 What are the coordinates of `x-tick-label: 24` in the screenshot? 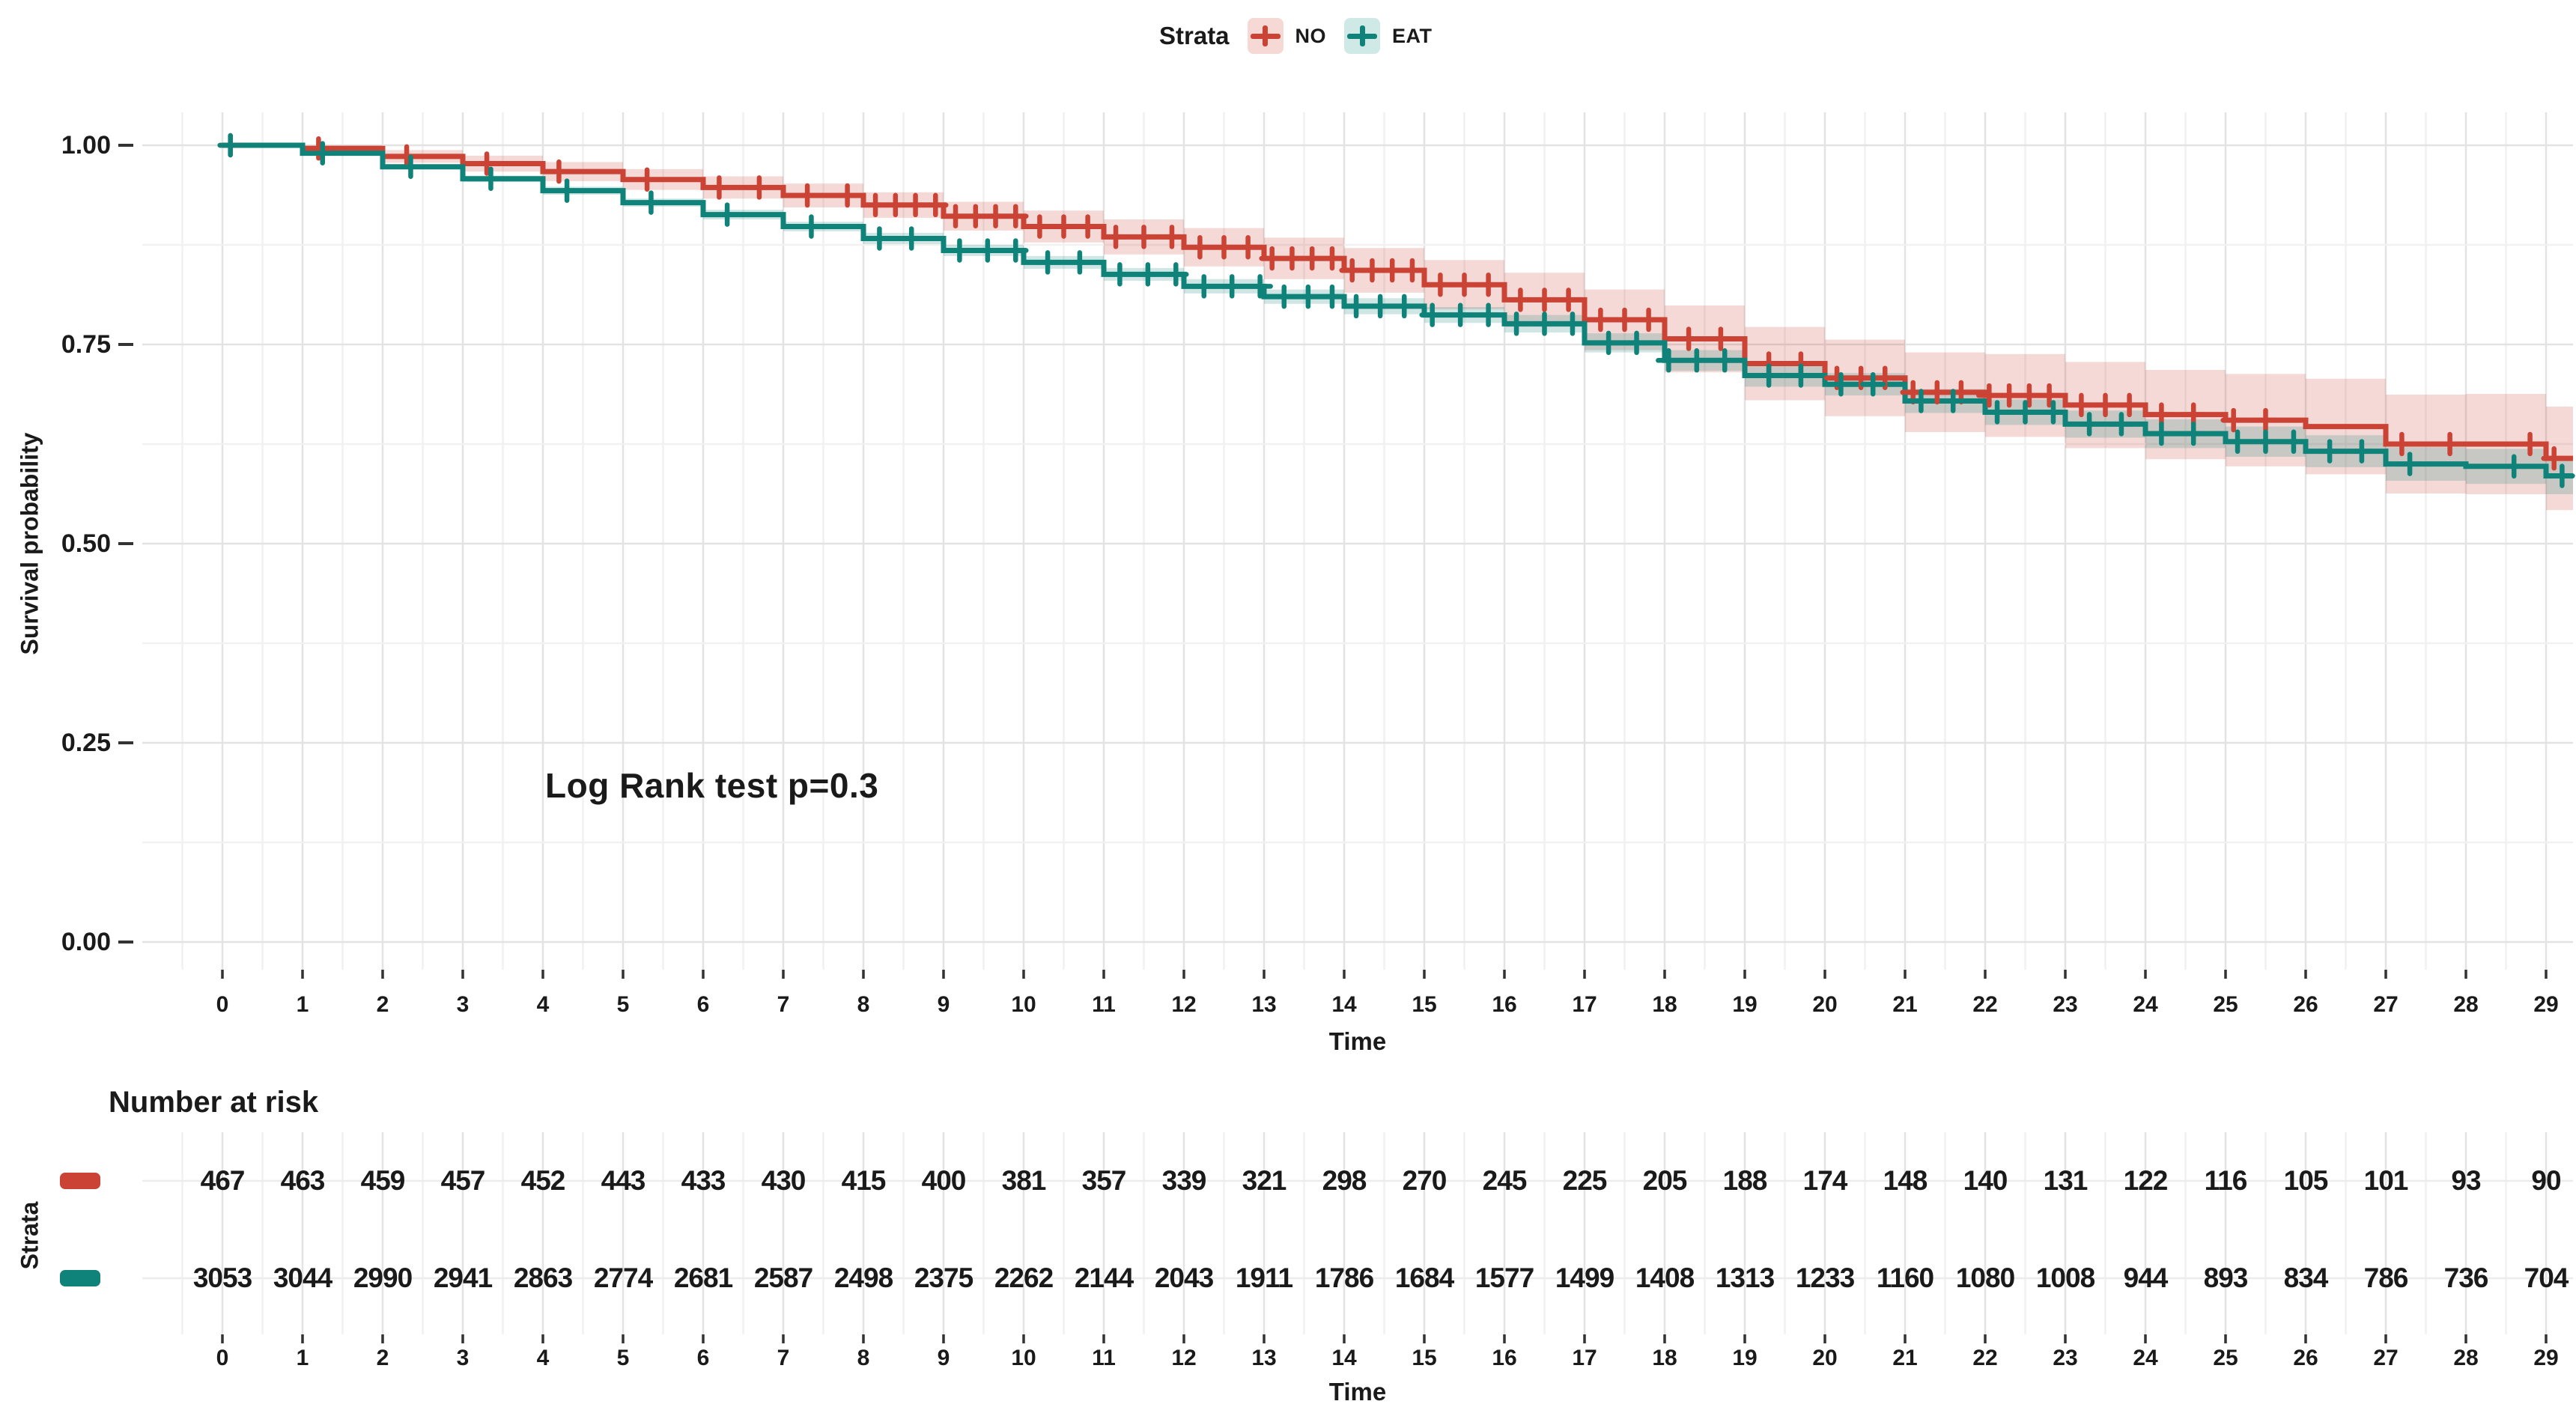 It's located at (2145, 1004).